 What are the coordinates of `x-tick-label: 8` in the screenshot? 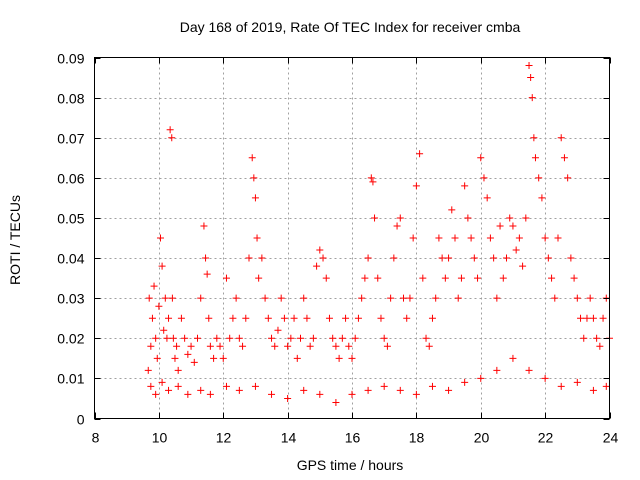 It's located at (96, 438).